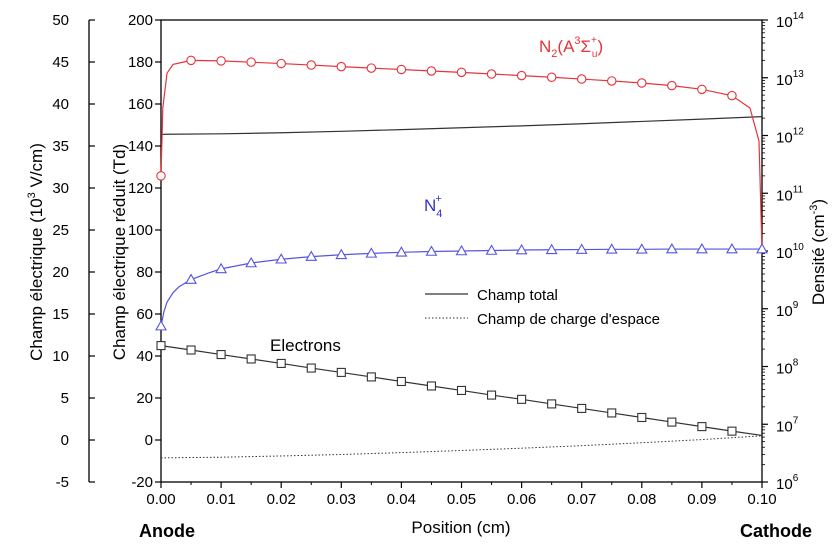 This screenshot has height=545, width=840. What do you see at coordinates (776, 531) in the screenshot?
I see `cathode-label: Cathode` at bounding box center [776, 531].